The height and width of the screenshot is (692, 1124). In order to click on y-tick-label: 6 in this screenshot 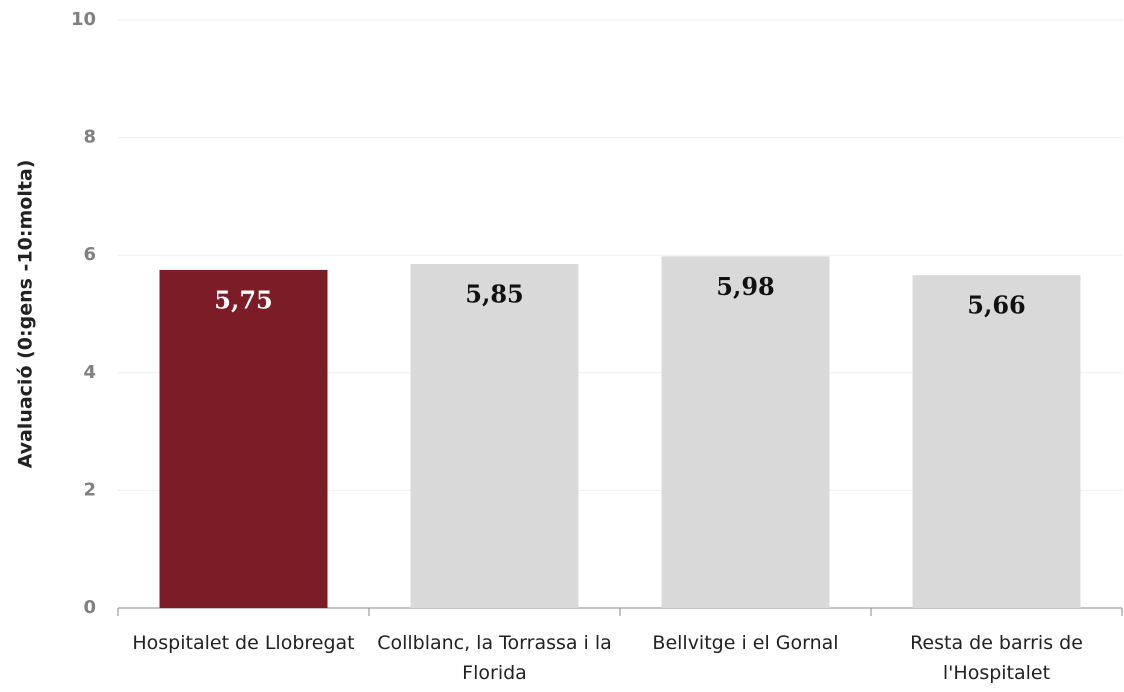, I will do `click(89, 254)`.